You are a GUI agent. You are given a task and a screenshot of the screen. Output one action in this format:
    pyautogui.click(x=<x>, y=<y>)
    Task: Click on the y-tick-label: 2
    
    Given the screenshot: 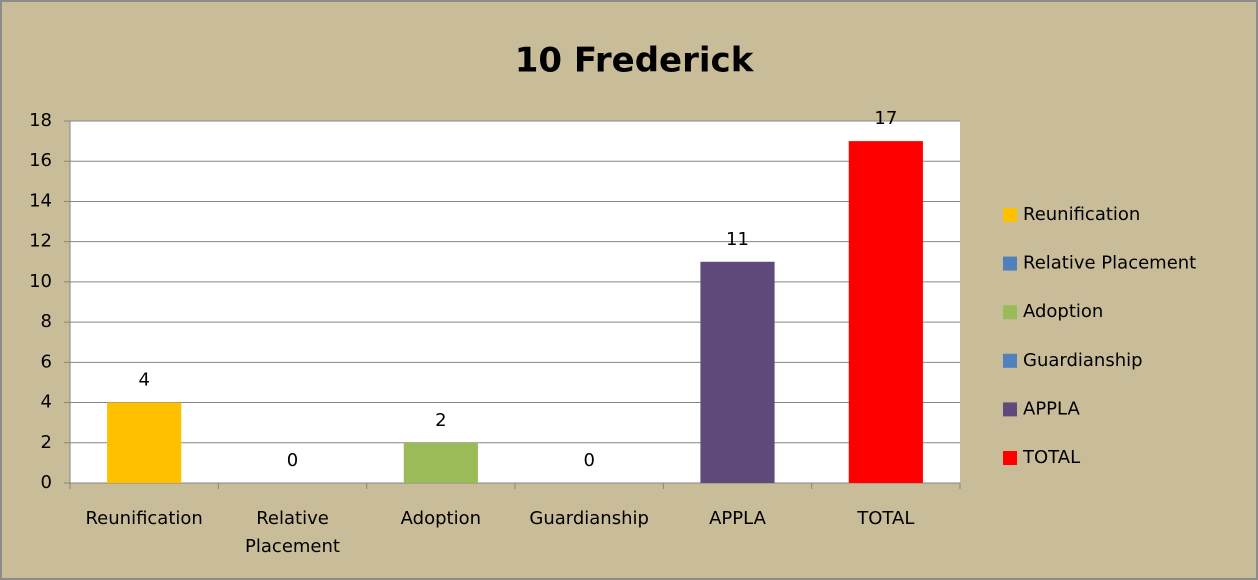 What is the action you would take?
    pyautogui.click(x=46, y=442)
    